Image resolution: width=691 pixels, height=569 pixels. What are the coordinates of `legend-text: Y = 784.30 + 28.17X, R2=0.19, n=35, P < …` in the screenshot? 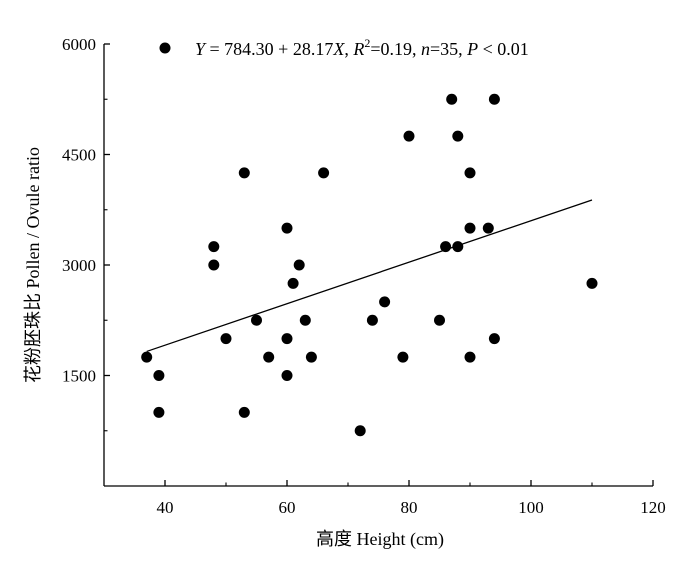 It's located at (362, 47).